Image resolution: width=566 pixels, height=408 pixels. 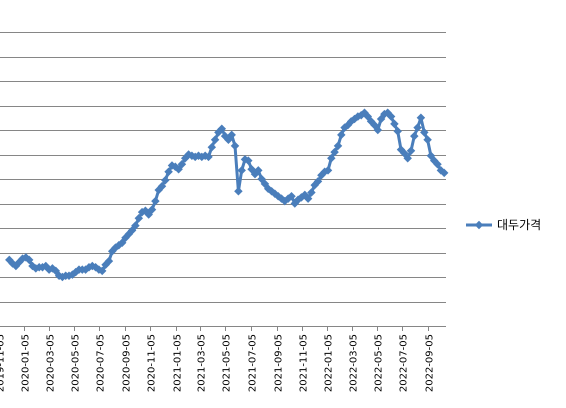 What do you see at coordinates (354, 363) in the screenshot?
I see `x-tick-label: 2022-03-05` at bounding box center [354, 363].